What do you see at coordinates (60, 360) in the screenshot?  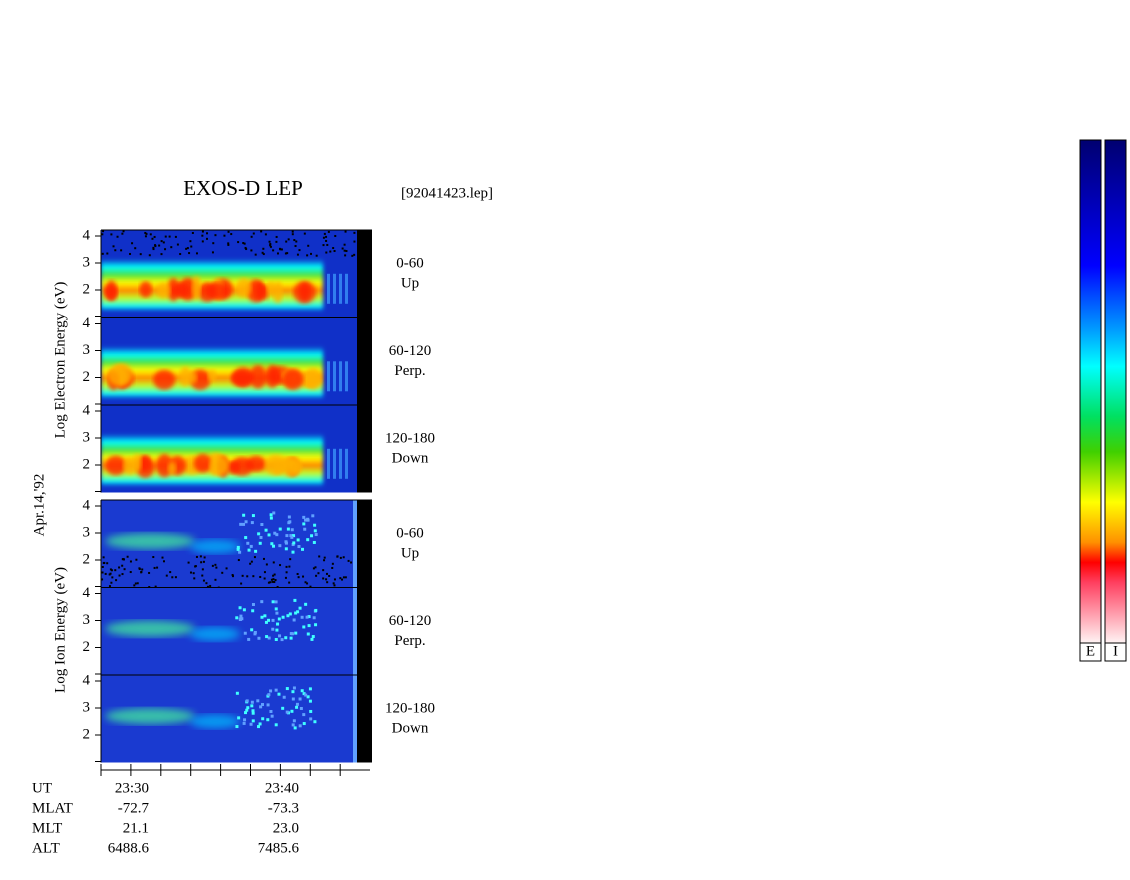 I see `electron-axis-label: Log Electron Energy (eV)` at bounding box center [60, 360].